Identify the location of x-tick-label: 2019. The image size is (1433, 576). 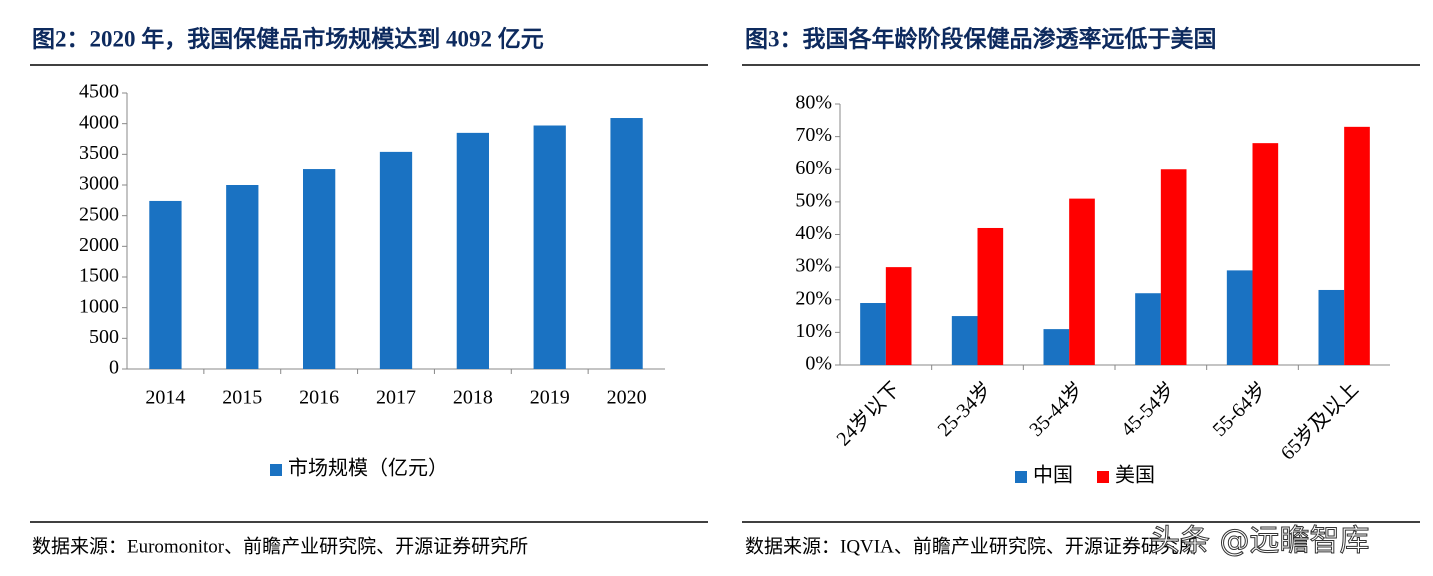
(550, 398).